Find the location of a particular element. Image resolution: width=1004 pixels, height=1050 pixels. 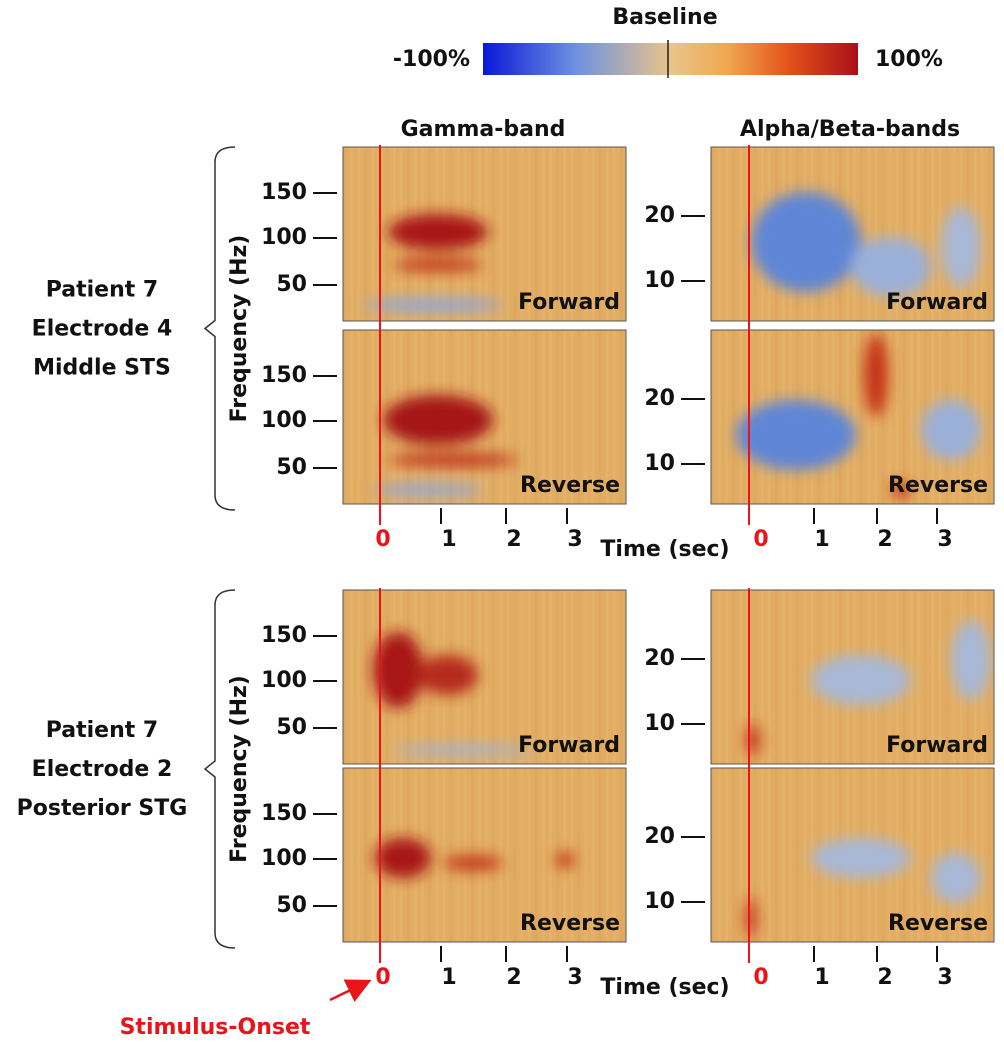

x-axis-label: Time (sec) is located at coordinates (664, 987).